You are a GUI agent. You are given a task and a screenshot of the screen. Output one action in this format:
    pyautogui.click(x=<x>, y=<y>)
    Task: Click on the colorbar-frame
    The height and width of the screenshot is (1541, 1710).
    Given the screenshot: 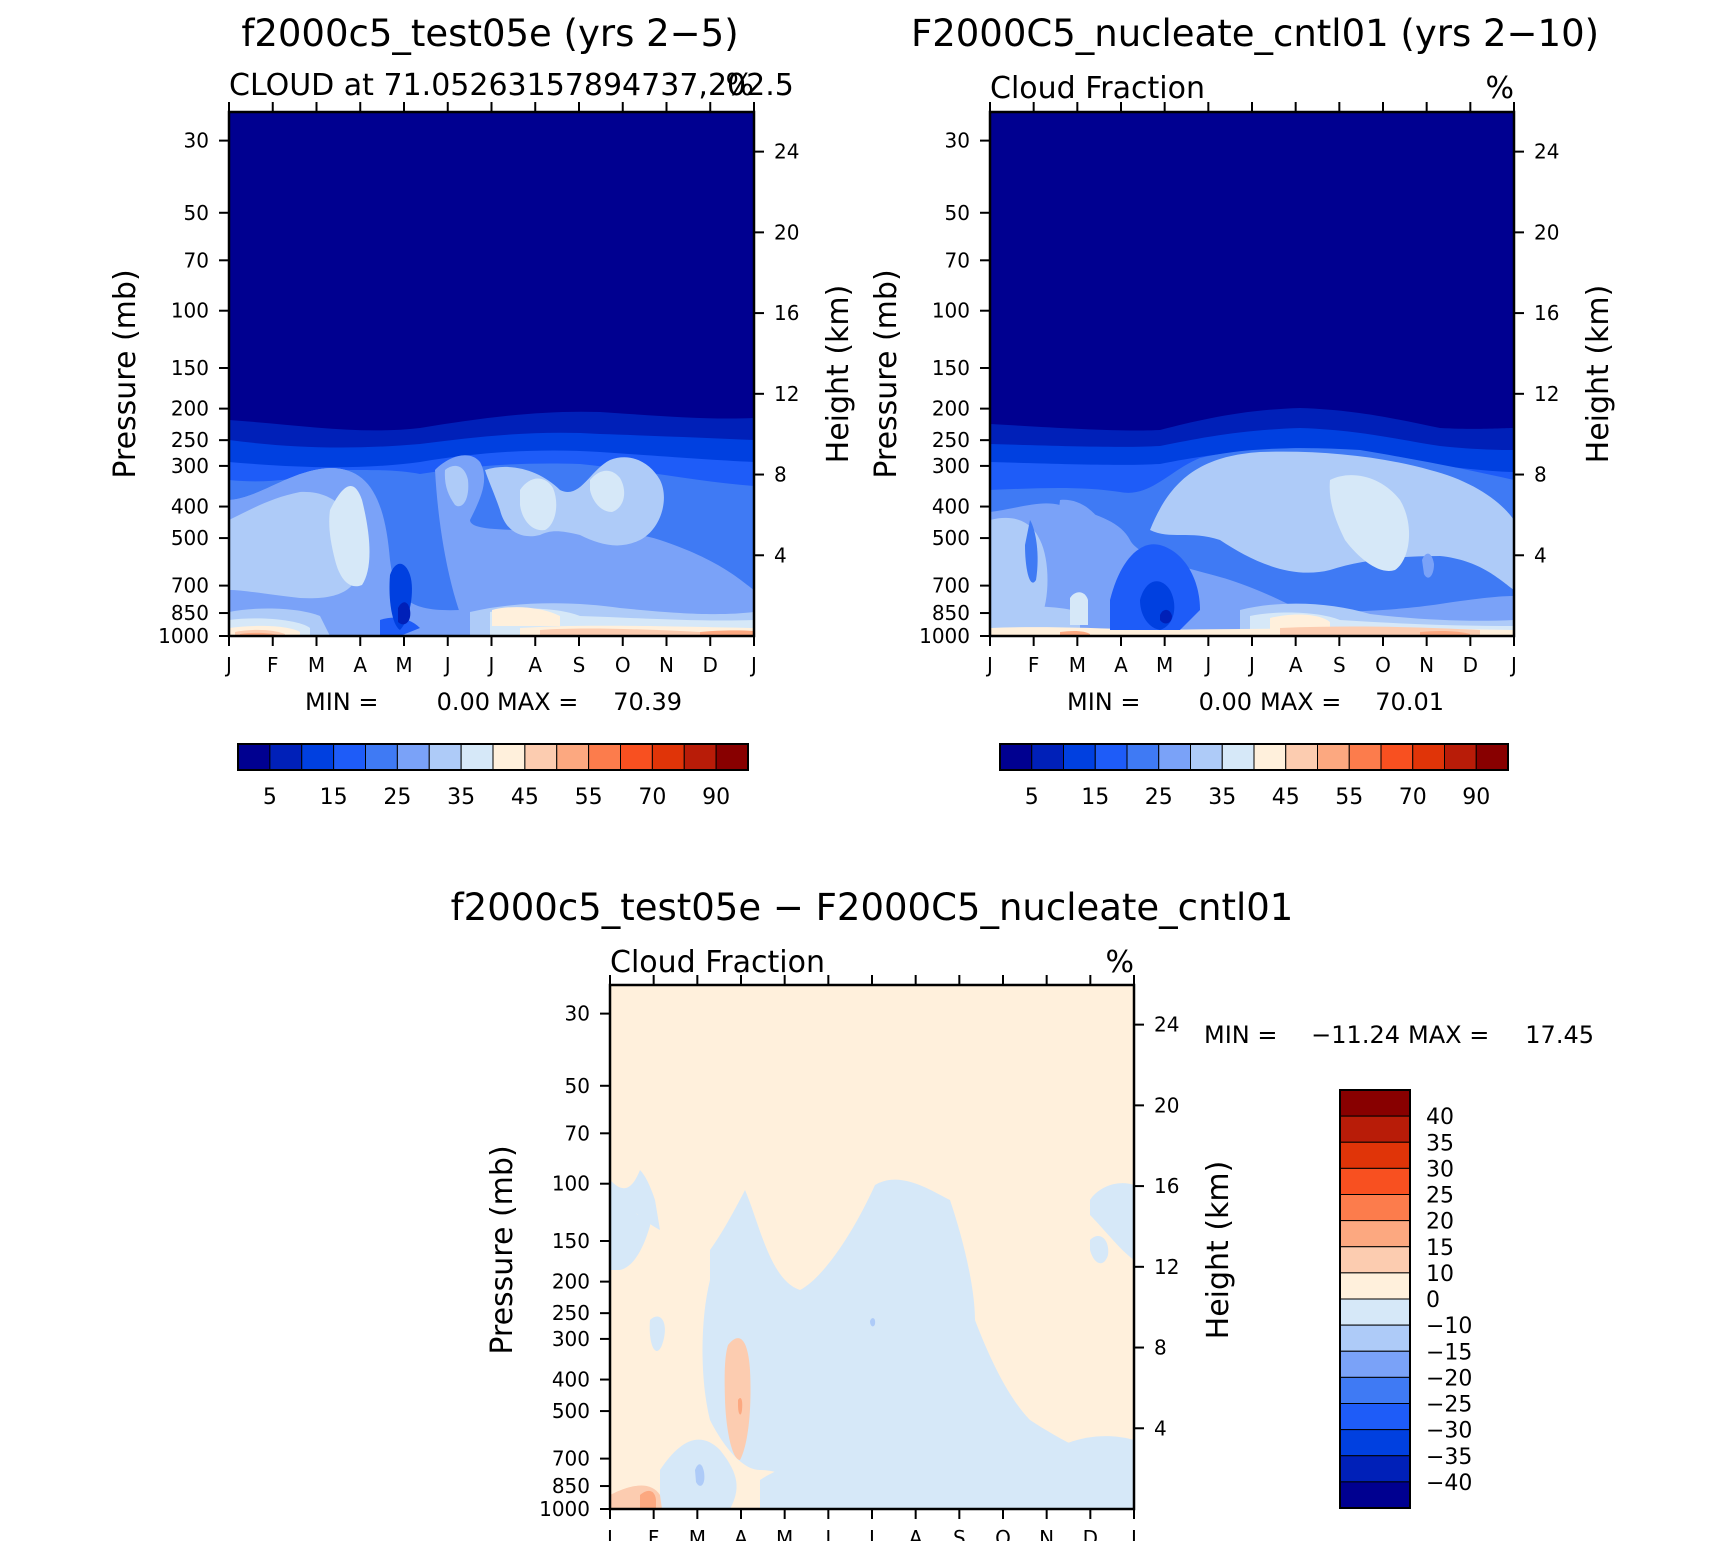 What is the action you would take?
    pyautogui.click(x=493, y=757)
    